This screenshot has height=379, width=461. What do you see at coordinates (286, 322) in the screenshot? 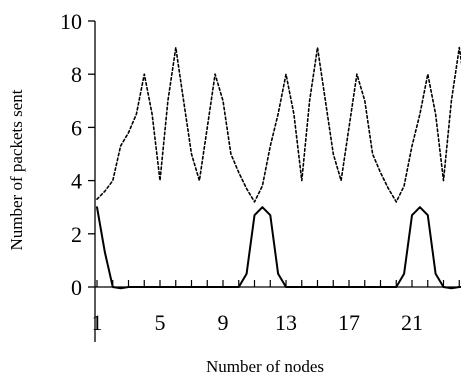
I see `x-tick-label: 13` at bounding box center [286, 322].